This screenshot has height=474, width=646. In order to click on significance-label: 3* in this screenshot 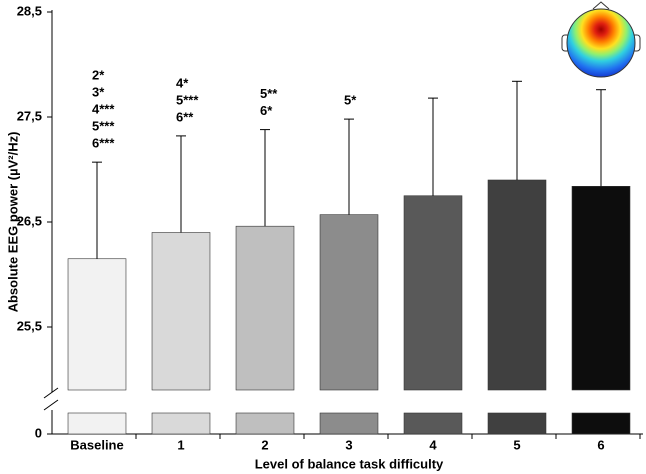, I will do `click(98, 92)`.